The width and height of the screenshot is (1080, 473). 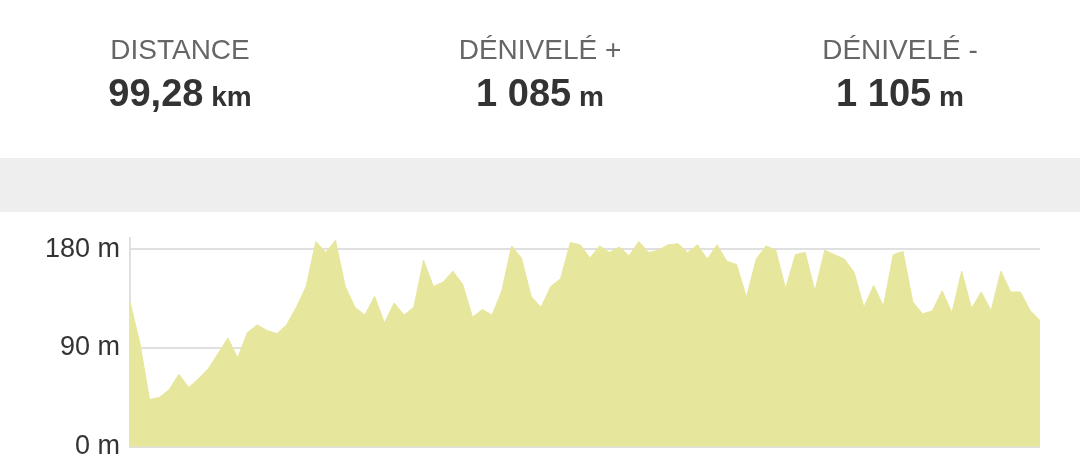 What do you see at coordinates (900, 50) in the screenshot?
I see `text: DÉNIVELÉ -` at bounding box center [900, 50].